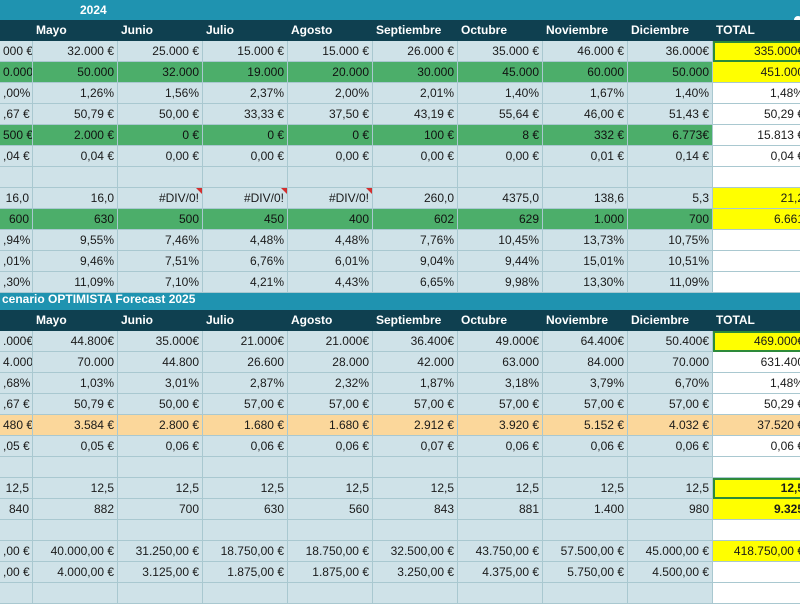 The image size is (800, 604). Describe the element at coordinates (585, 198) in the screenshot. I see `data-cell: 138,6` at that location.